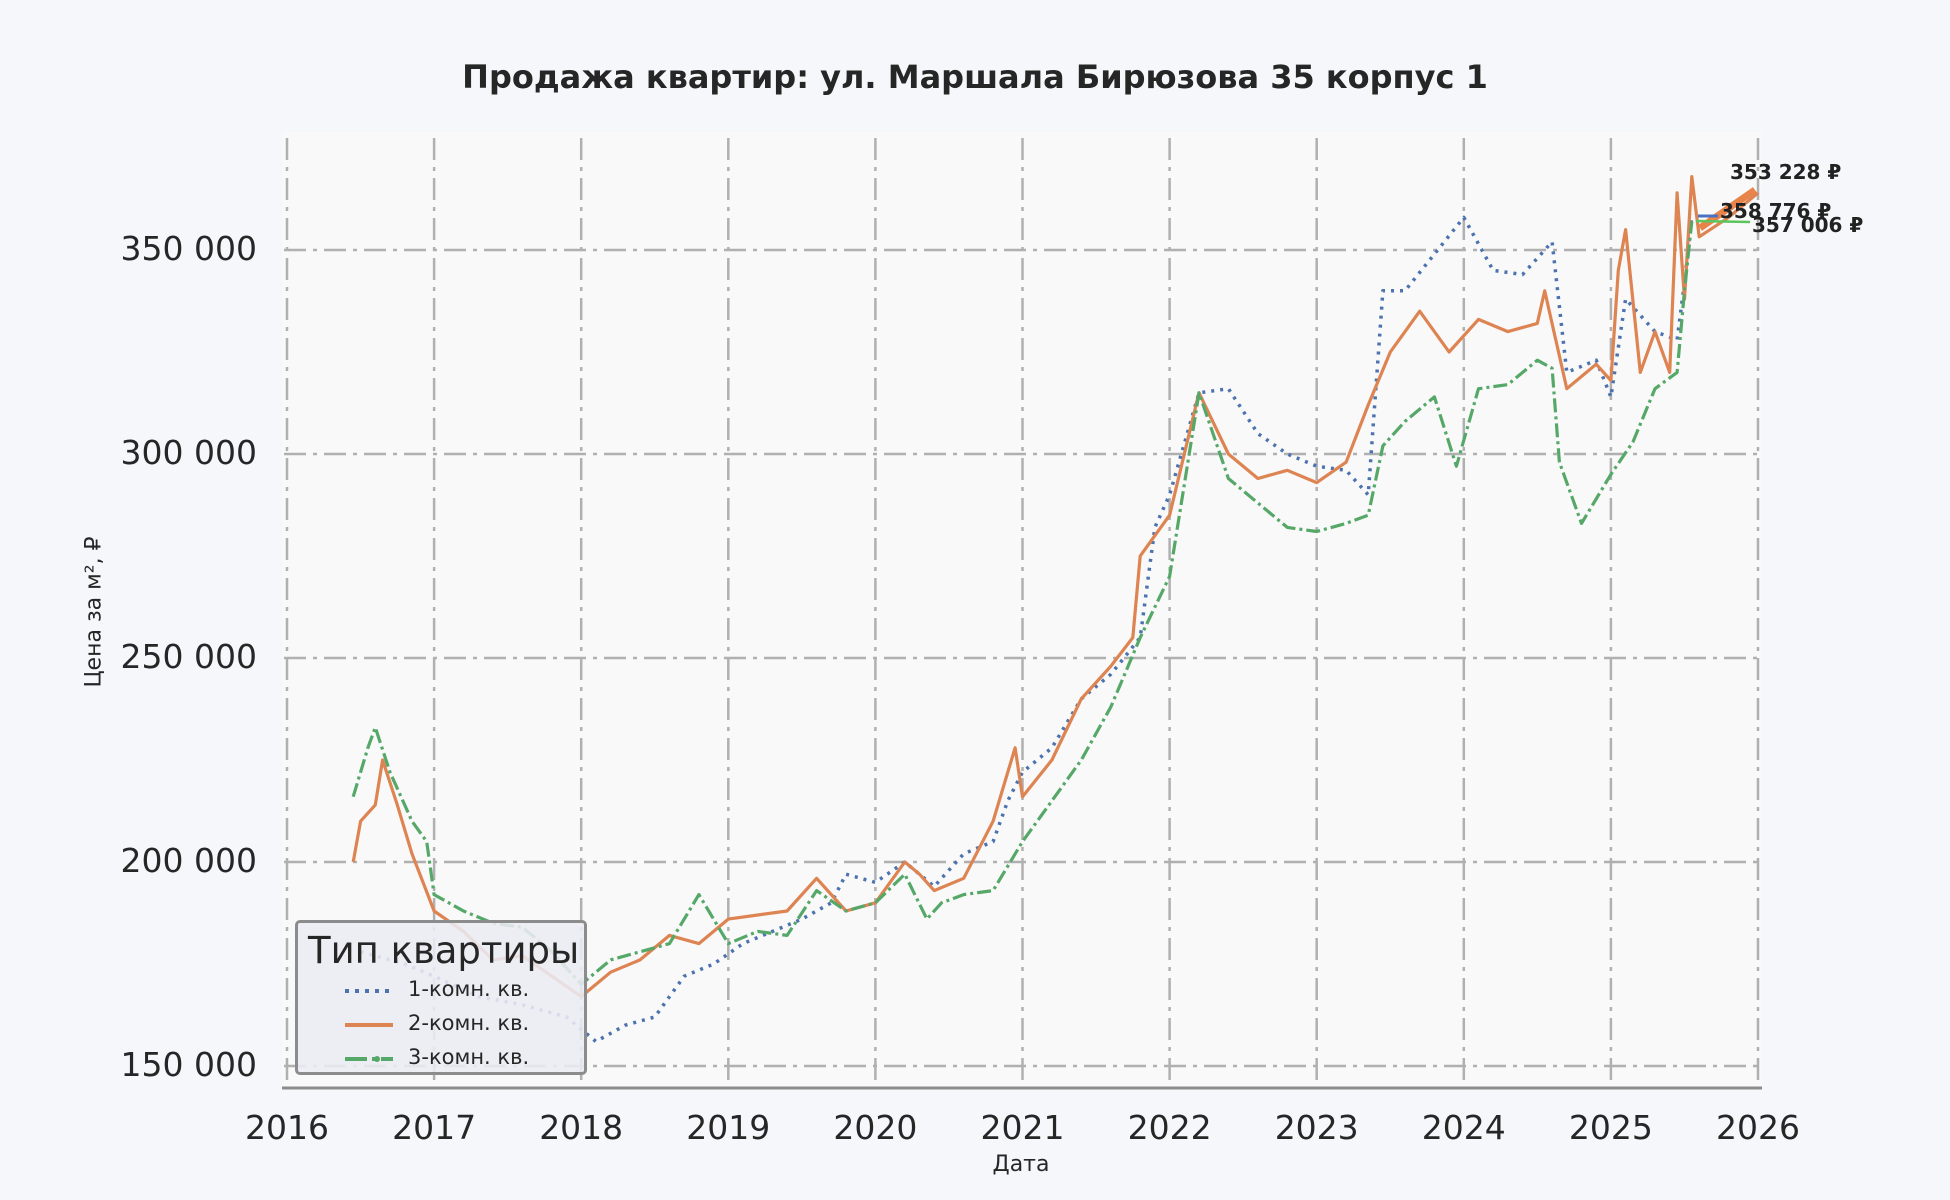 Image resolution: width=1950 pixels, height=1200 pixels. Describe the element at coordinates (1169, 1127) in the screenshot. I see `x-tick-label: 2022` at that location.